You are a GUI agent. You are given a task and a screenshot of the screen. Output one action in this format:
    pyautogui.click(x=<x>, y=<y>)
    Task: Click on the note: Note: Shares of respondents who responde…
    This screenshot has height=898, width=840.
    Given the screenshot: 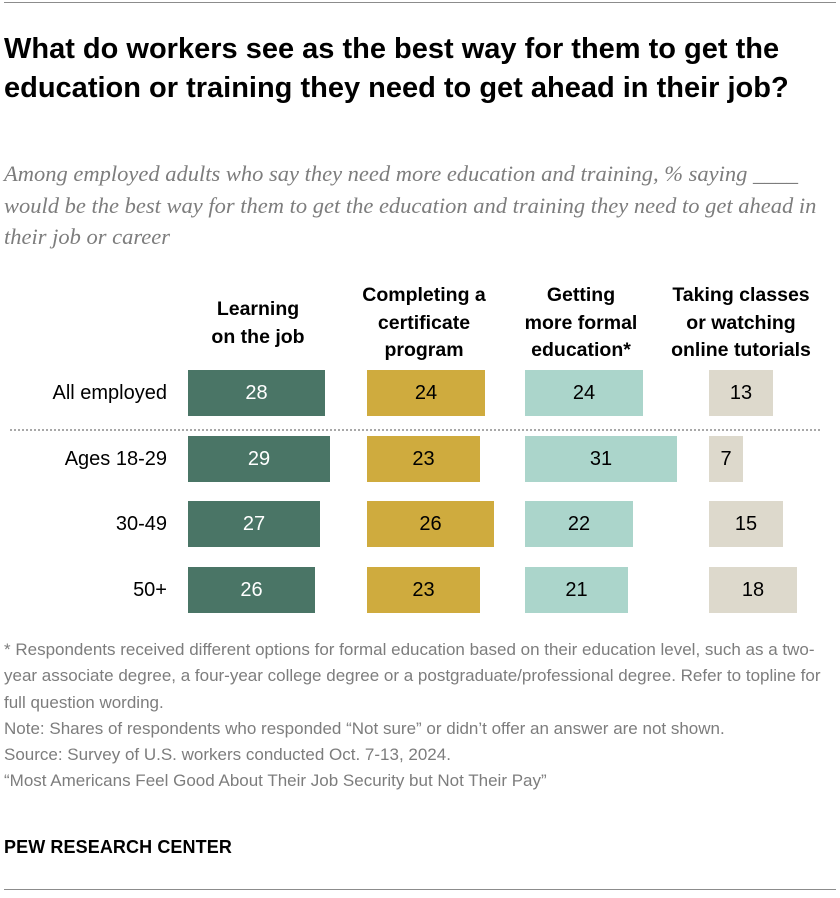 What is the action you would take?
    pyautogui.click(x=364, y=728)
    